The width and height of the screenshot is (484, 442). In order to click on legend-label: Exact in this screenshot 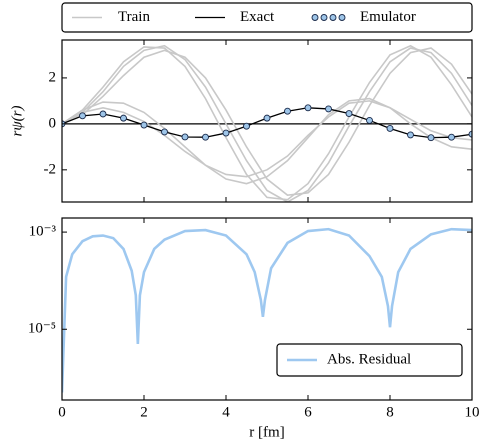, I will do `click(257, 17)`.